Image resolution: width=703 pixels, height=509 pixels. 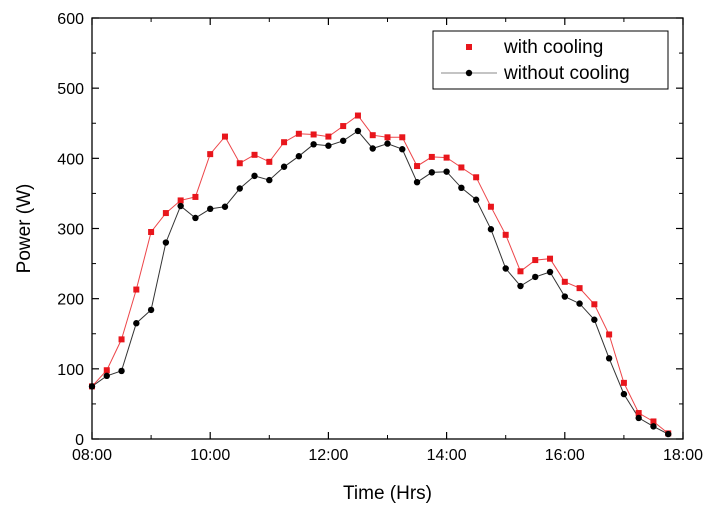 What do you see at coordinates (328, 455) in the screenshot?
I see `x-tick-label: 12:00` at bounding box center [328, 455].